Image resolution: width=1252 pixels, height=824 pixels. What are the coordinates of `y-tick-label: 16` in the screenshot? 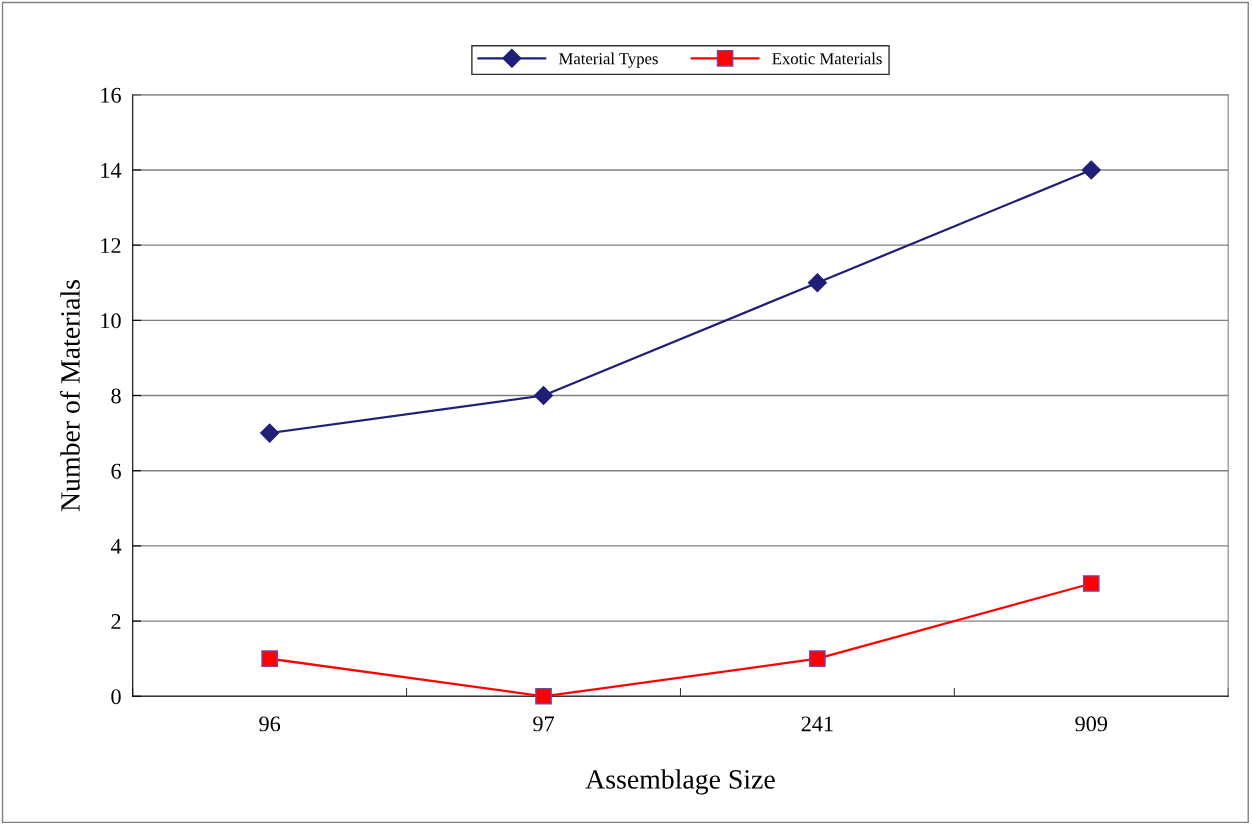 It's located at (111, 95).